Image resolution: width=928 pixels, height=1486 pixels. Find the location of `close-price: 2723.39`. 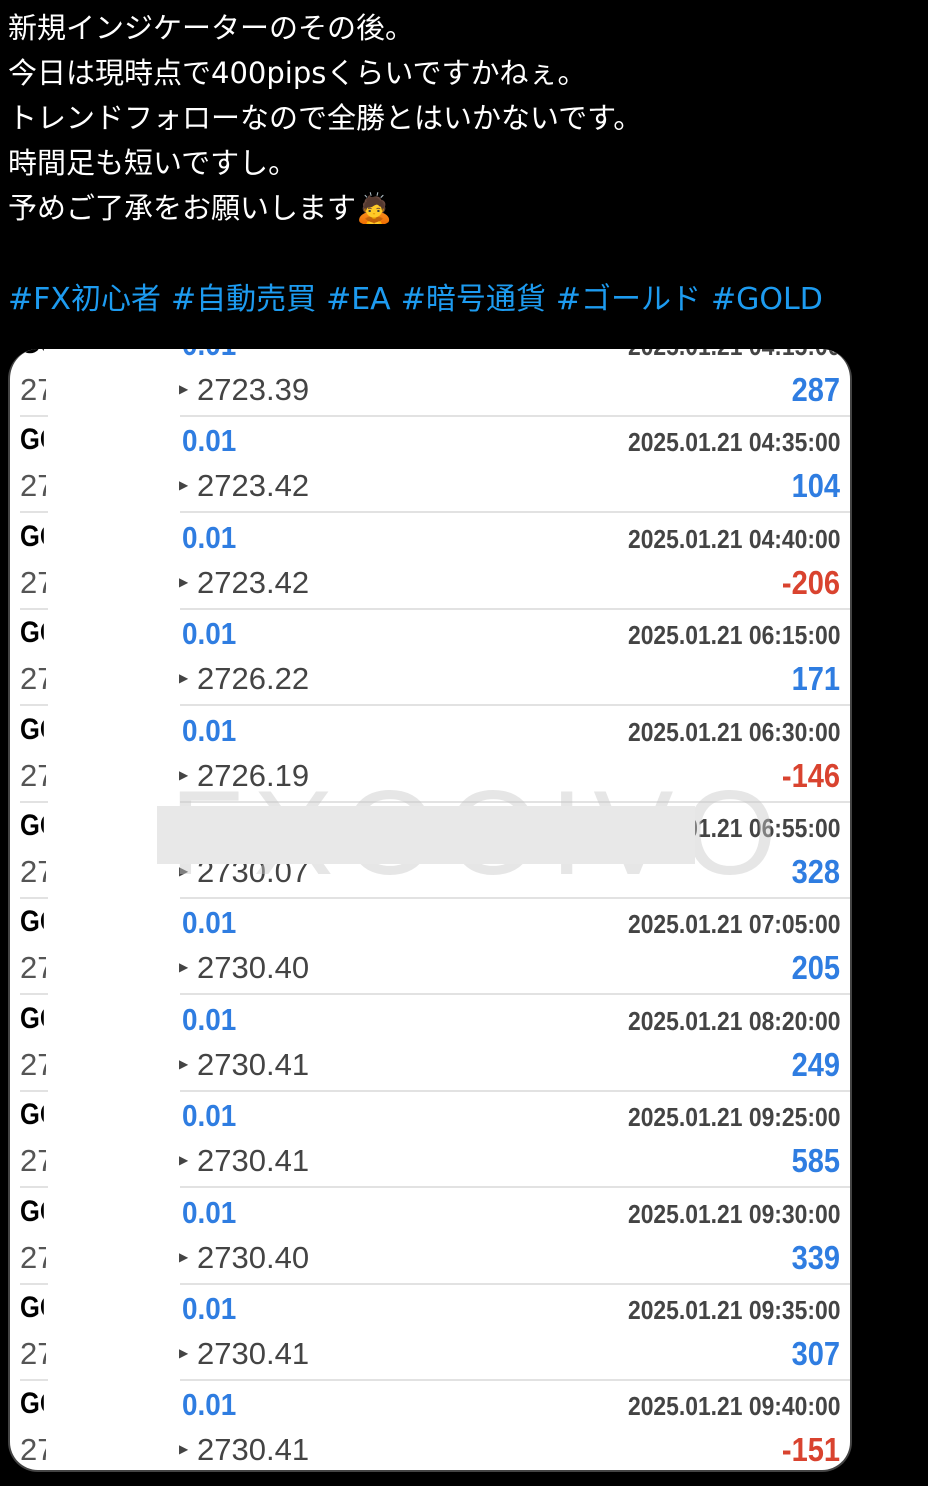

close-price: 2723.39 is located at coordinates (253, 389).